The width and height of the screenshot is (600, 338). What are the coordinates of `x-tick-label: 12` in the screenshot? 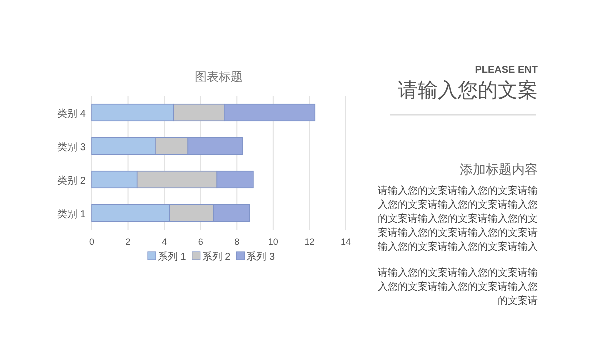 It's located at (309, 242).